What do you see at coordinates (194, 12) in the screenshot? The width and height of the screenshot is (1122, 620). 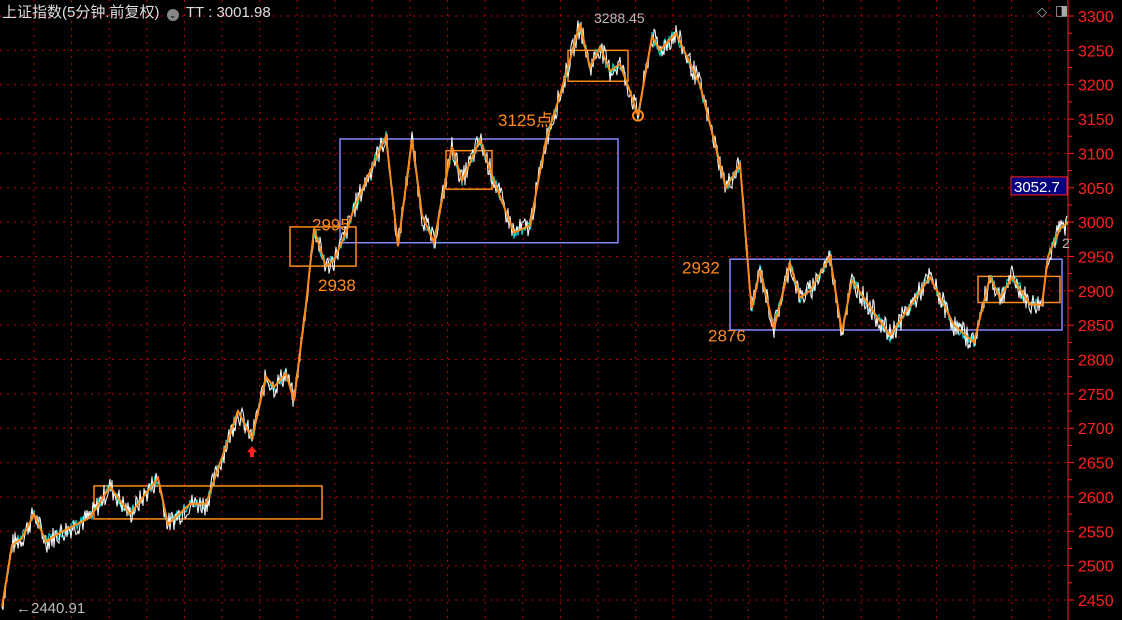 I see `indicator-label: TT` at bounding box center [194, 12].